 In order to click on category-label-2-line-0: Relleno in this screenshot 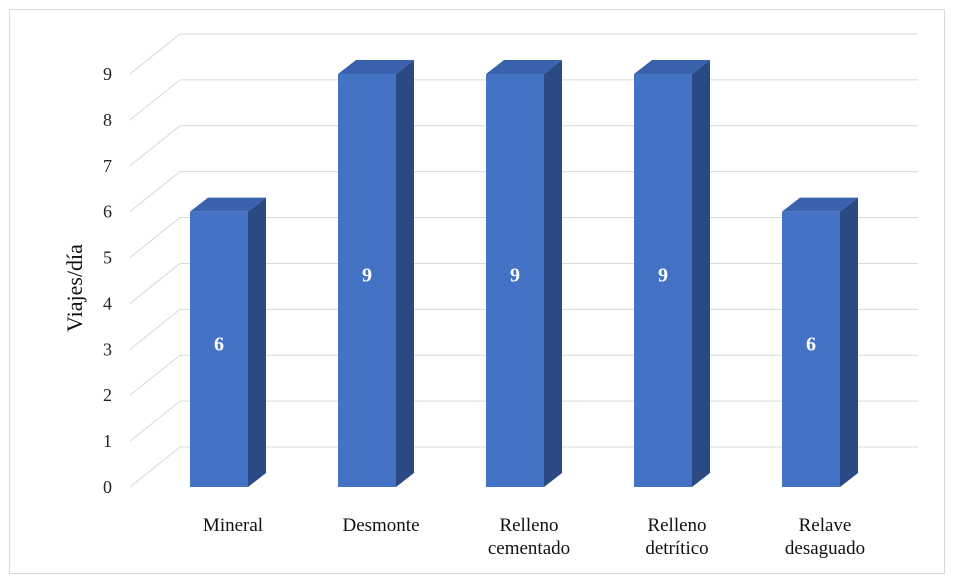, I will do `click(528, 525)`.